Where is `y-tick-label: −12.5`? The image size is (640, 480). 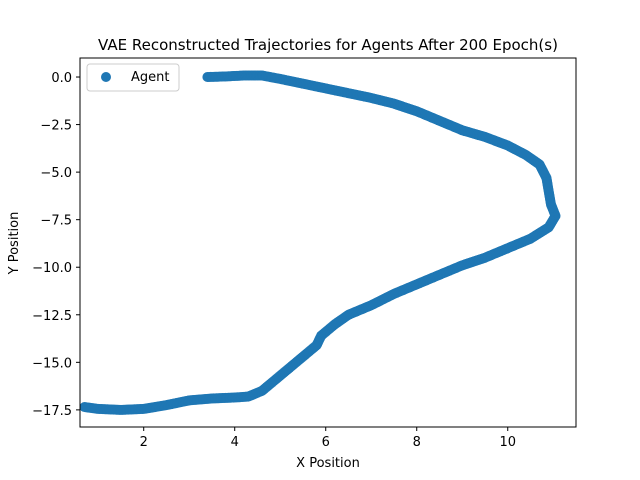
y-tick-label: −12.5 is located at coordinates (52, 316).